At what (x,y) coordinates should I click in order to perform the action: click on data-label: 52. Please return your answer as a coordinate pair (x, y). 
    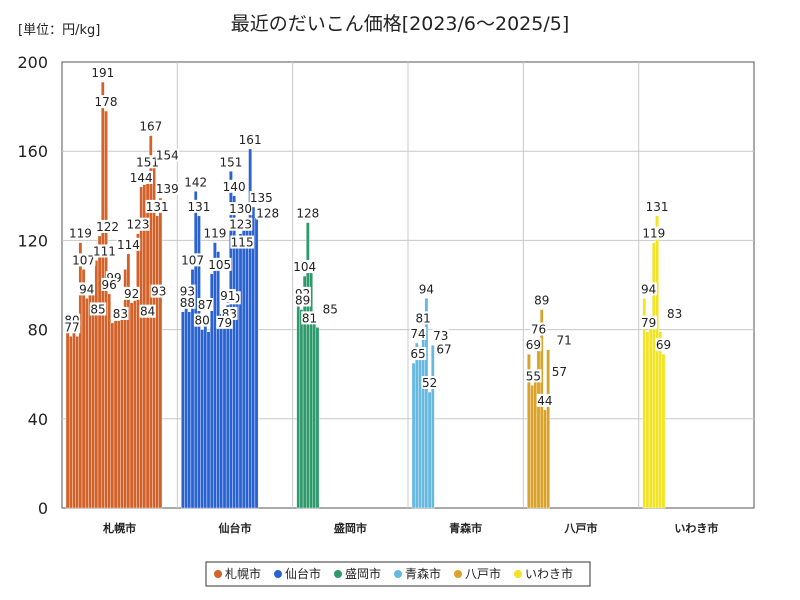
    Looking at the image, I should click on (429, 383).